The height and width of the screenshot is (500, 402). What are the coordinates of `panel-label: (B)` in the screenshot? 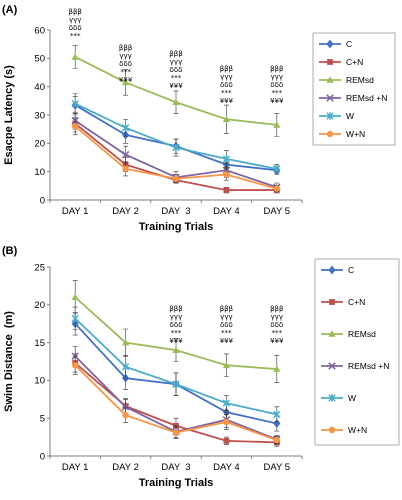 It's located at (10, 251).